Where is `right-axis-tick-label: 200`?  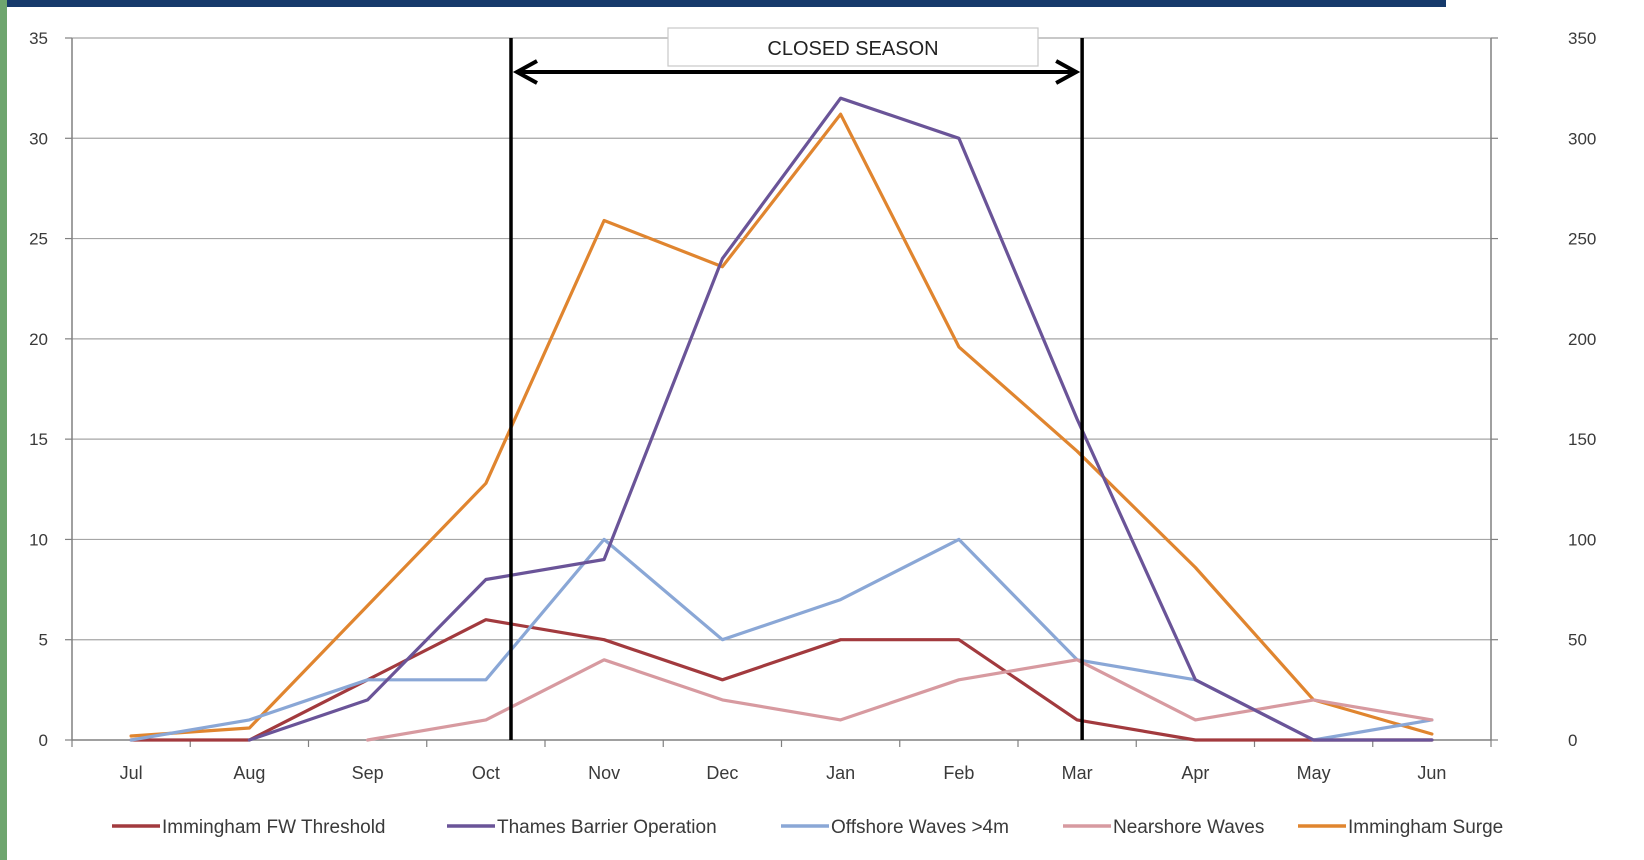
right-axis-tick-label: 200 is located at coordinates (1582, 339).